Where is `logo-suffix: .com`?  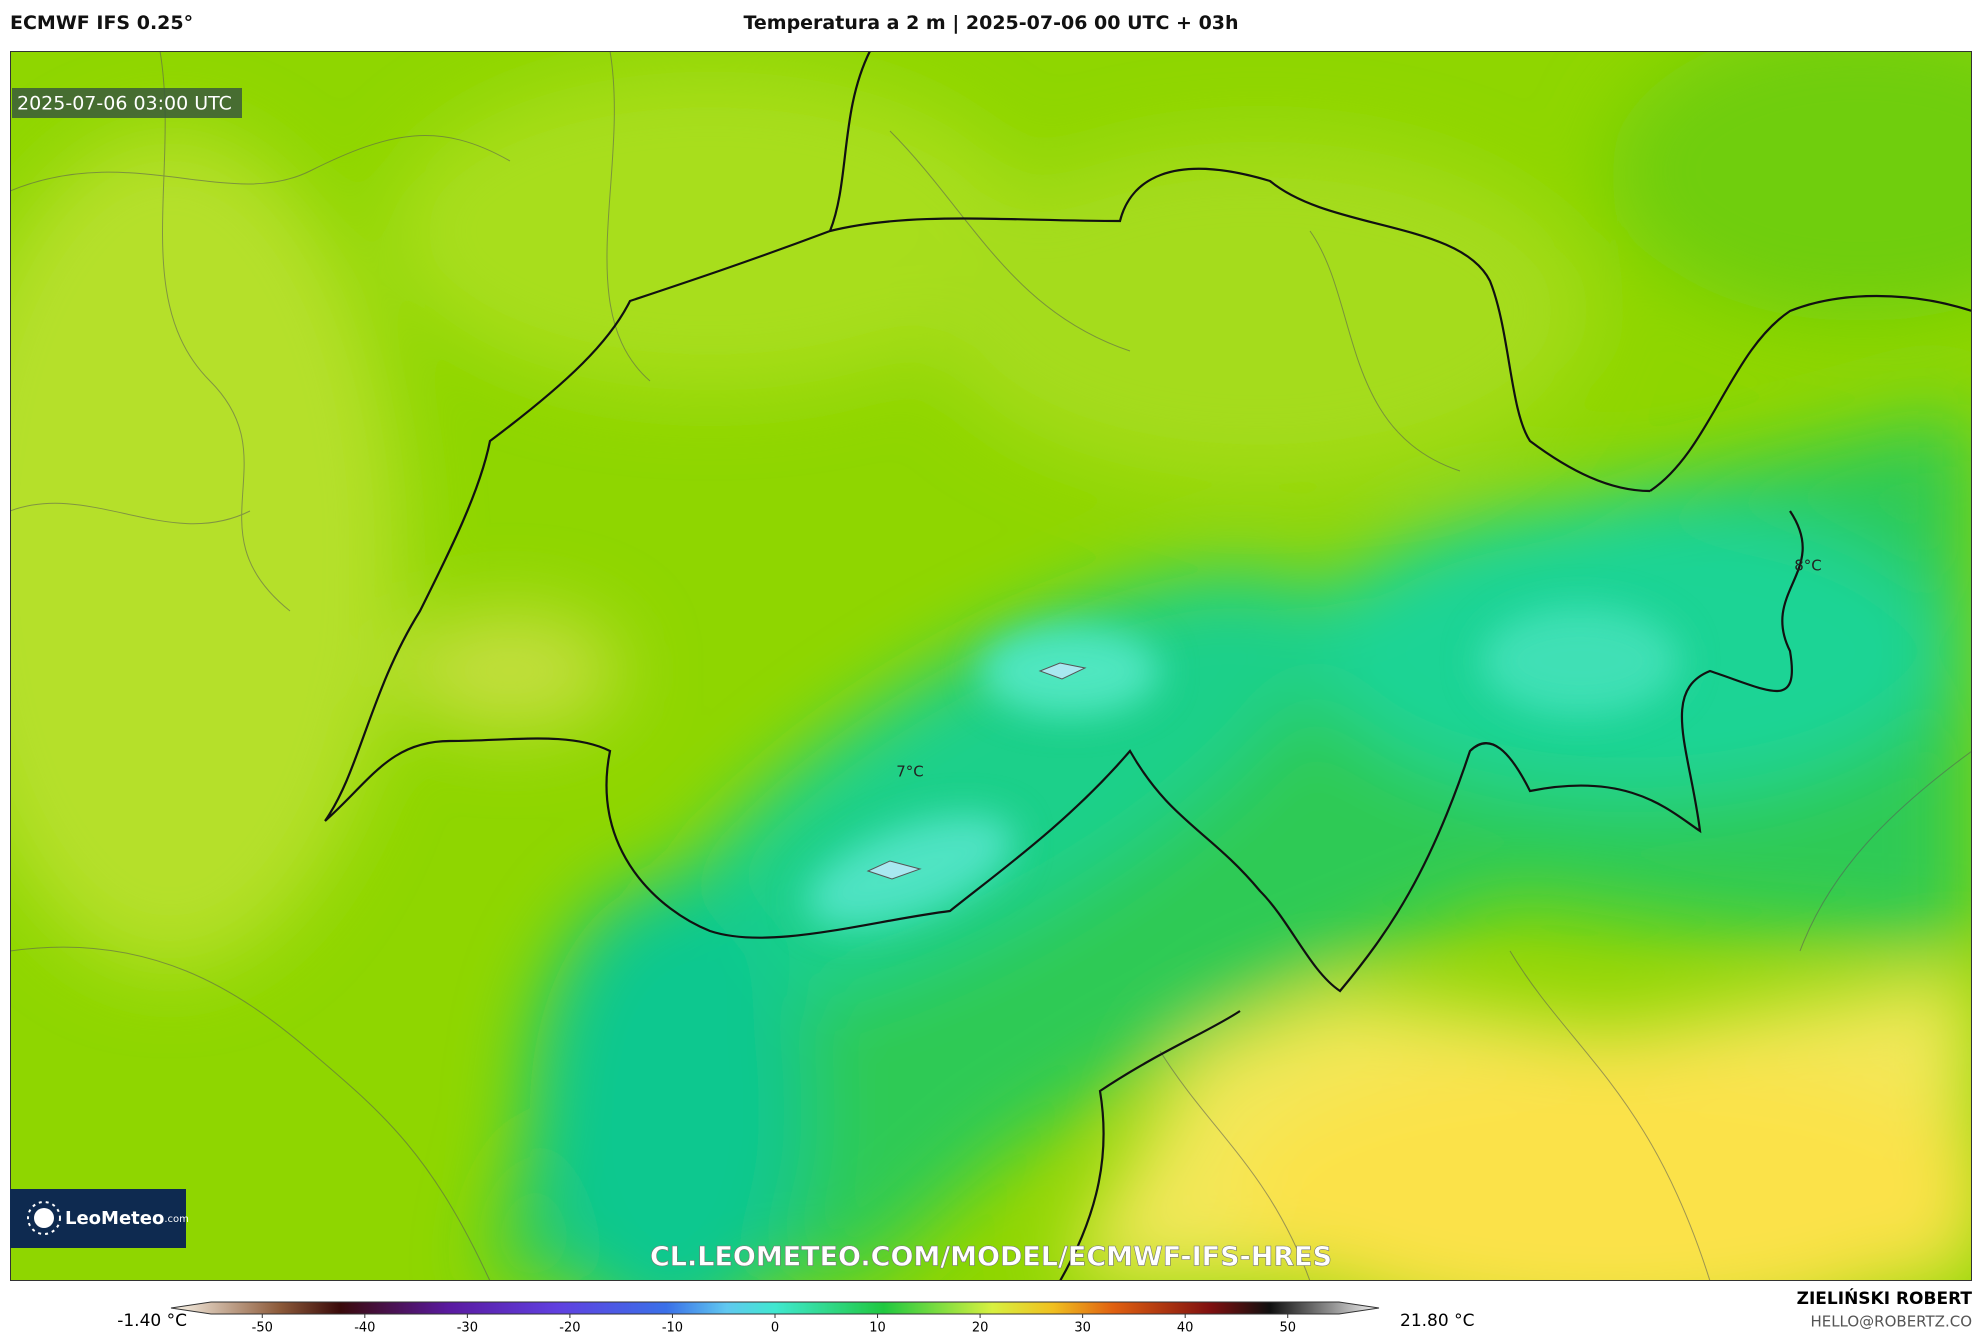
logo-suffix: .com is located at coordinates (176, 1219).